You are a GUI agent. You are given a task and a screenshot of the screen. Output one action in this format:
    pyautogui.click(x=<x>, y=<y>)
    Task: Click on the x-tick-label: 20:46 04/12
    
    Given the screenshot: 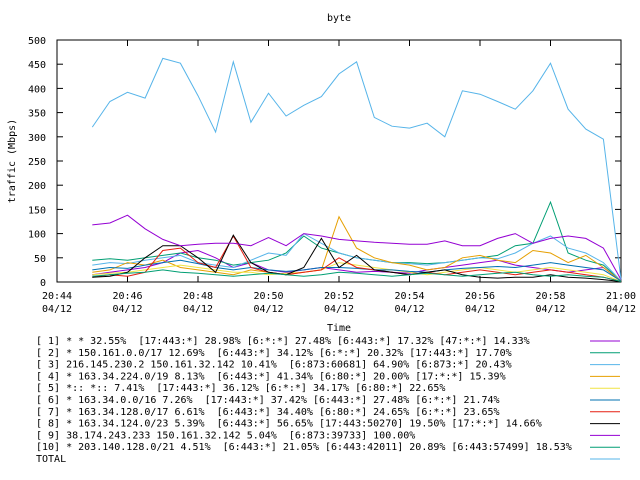 What is the action you would take?
    pyautogui.click(x=127, y=303)
    